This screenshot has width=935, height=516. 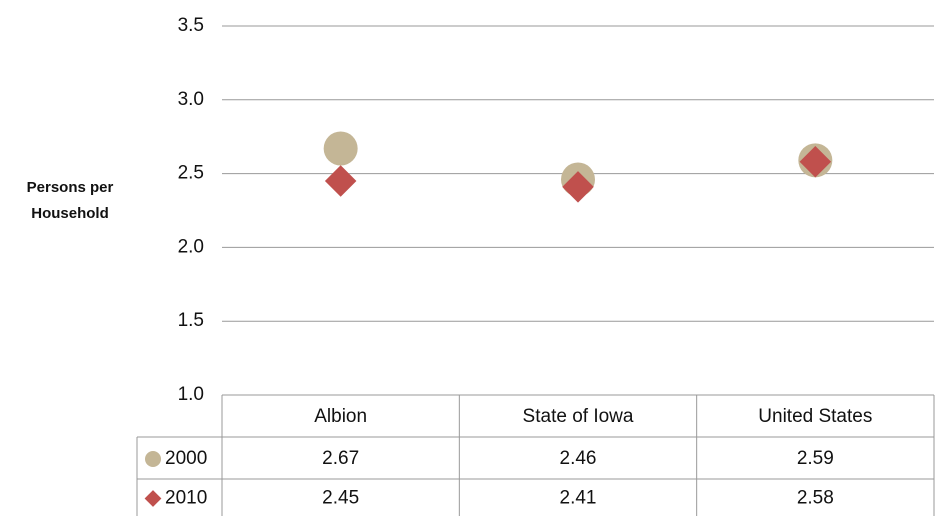 What do you see at coordinates (191, 246) in the screenshot?
I see `y-tick-label: 2.0` at bounding box center [191, 246].